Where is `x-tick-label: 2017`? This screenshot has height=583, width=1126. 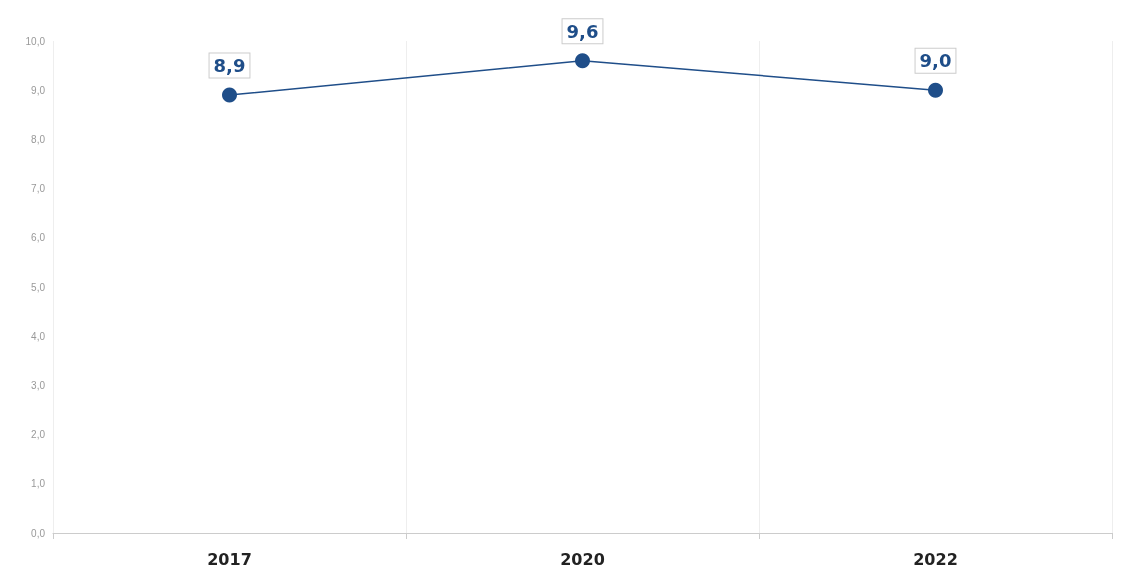 x-tick-label: 2017 is located at coordinates (229, 559).